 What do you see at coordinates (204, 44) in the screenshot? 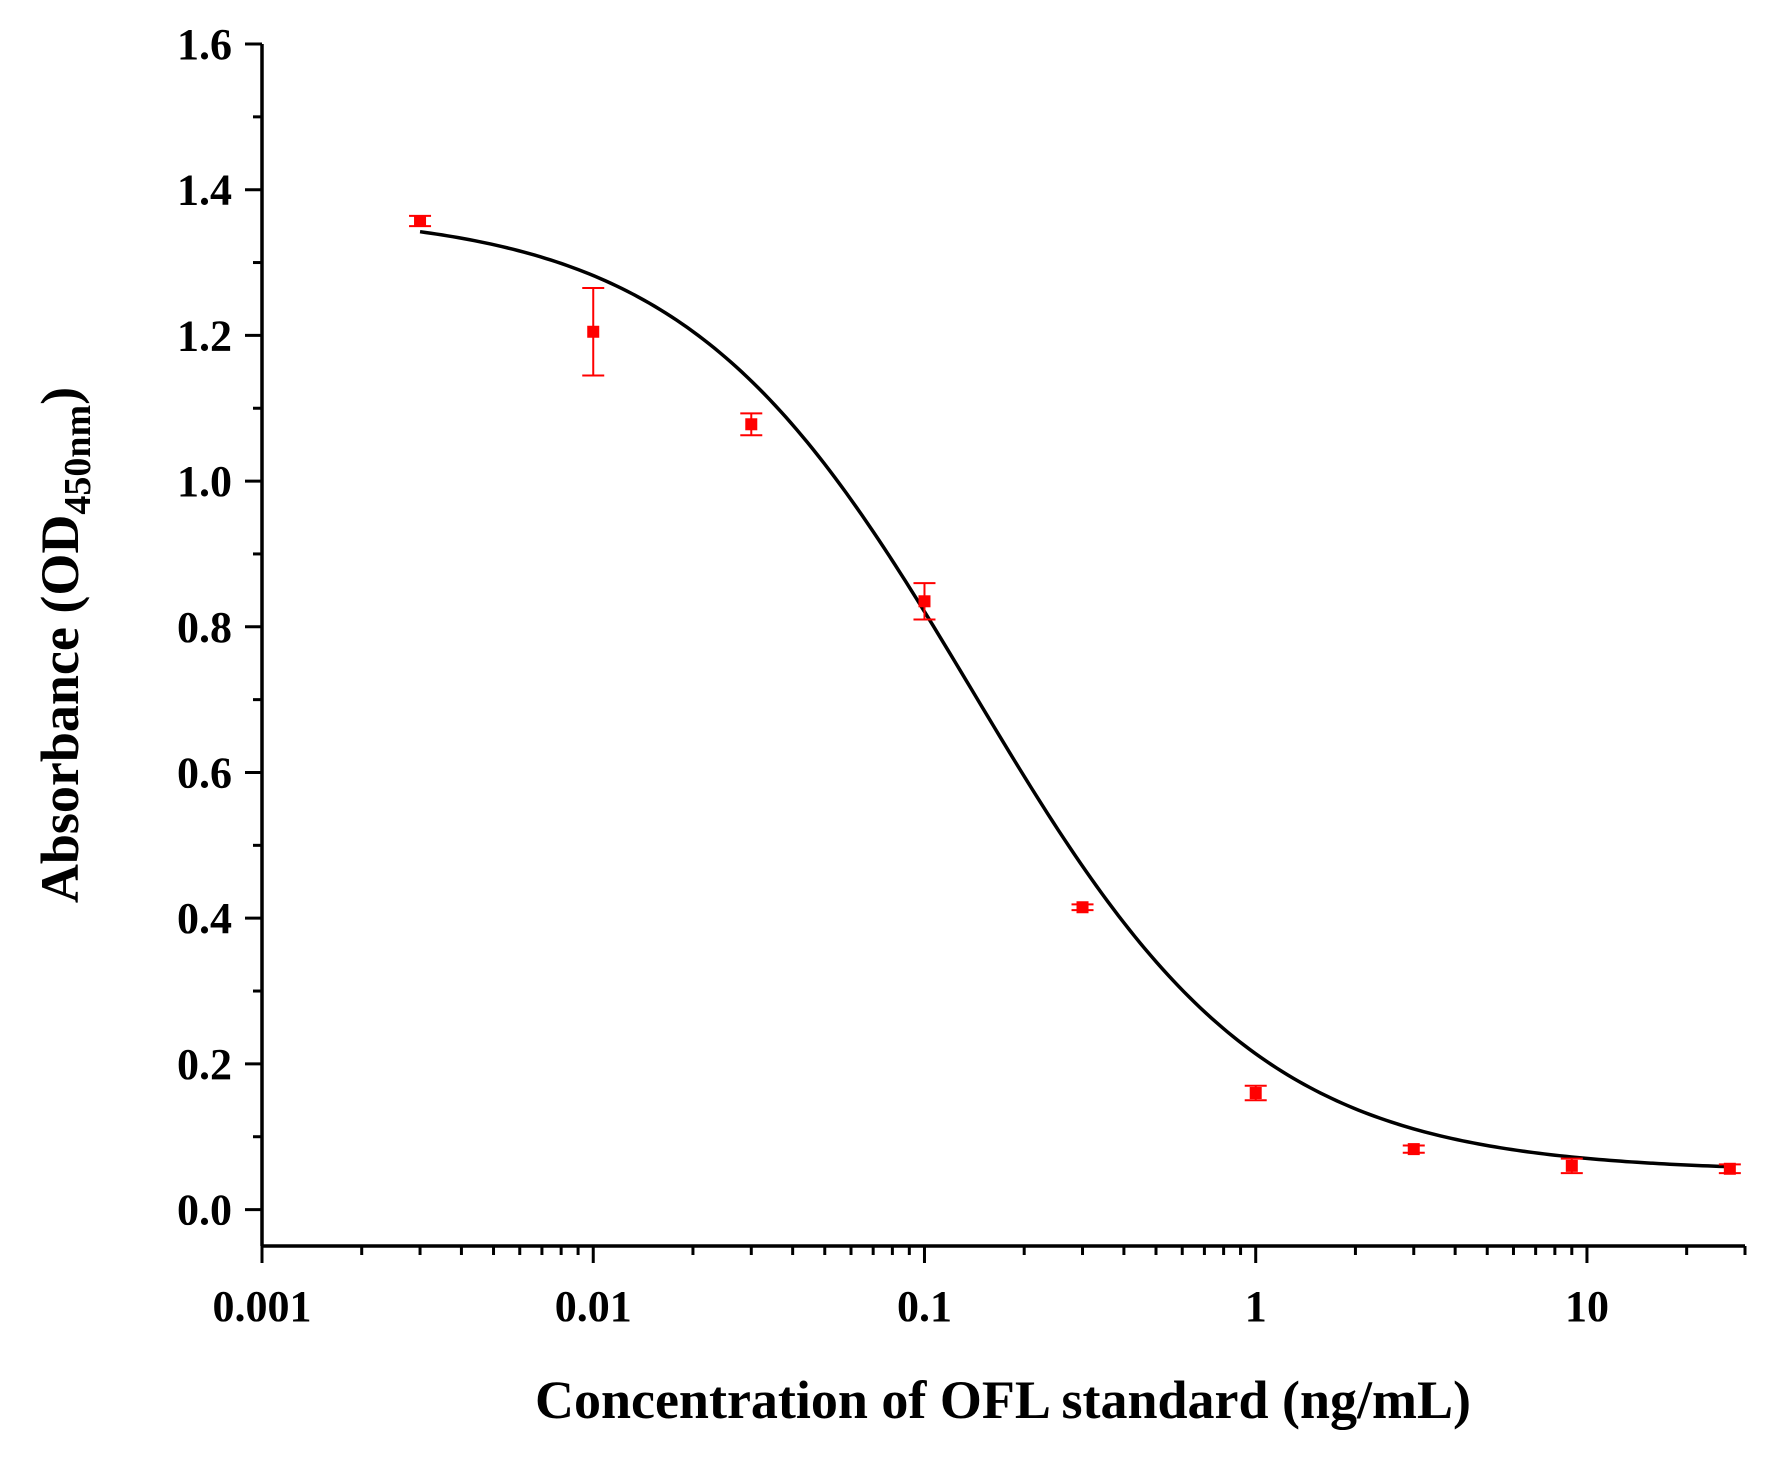
I see `y-tick-label: 1.6` at bounding box center [204, 44].